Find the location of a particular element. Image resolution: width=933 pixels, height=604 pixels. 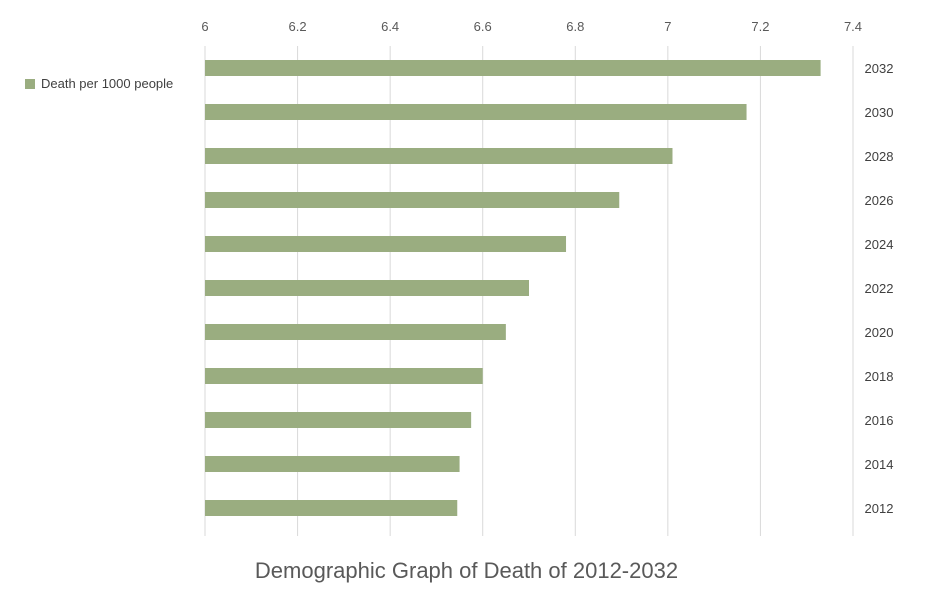

category-label: 2028 is located at coordinates (879, 156).